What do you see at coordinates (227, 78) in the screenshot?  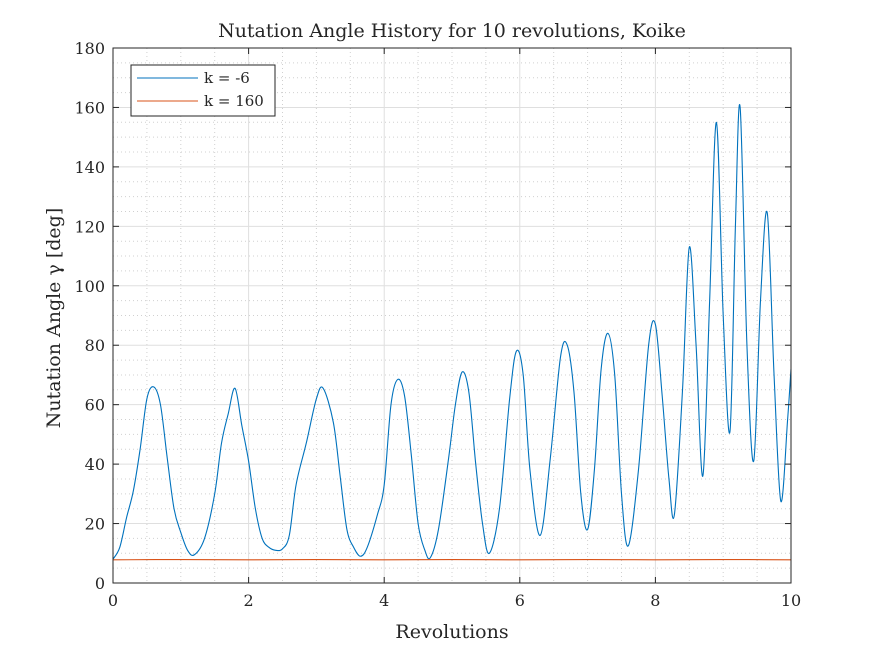 I see `legend-label-series-1: k = -6` at bounding box center [227, 78].